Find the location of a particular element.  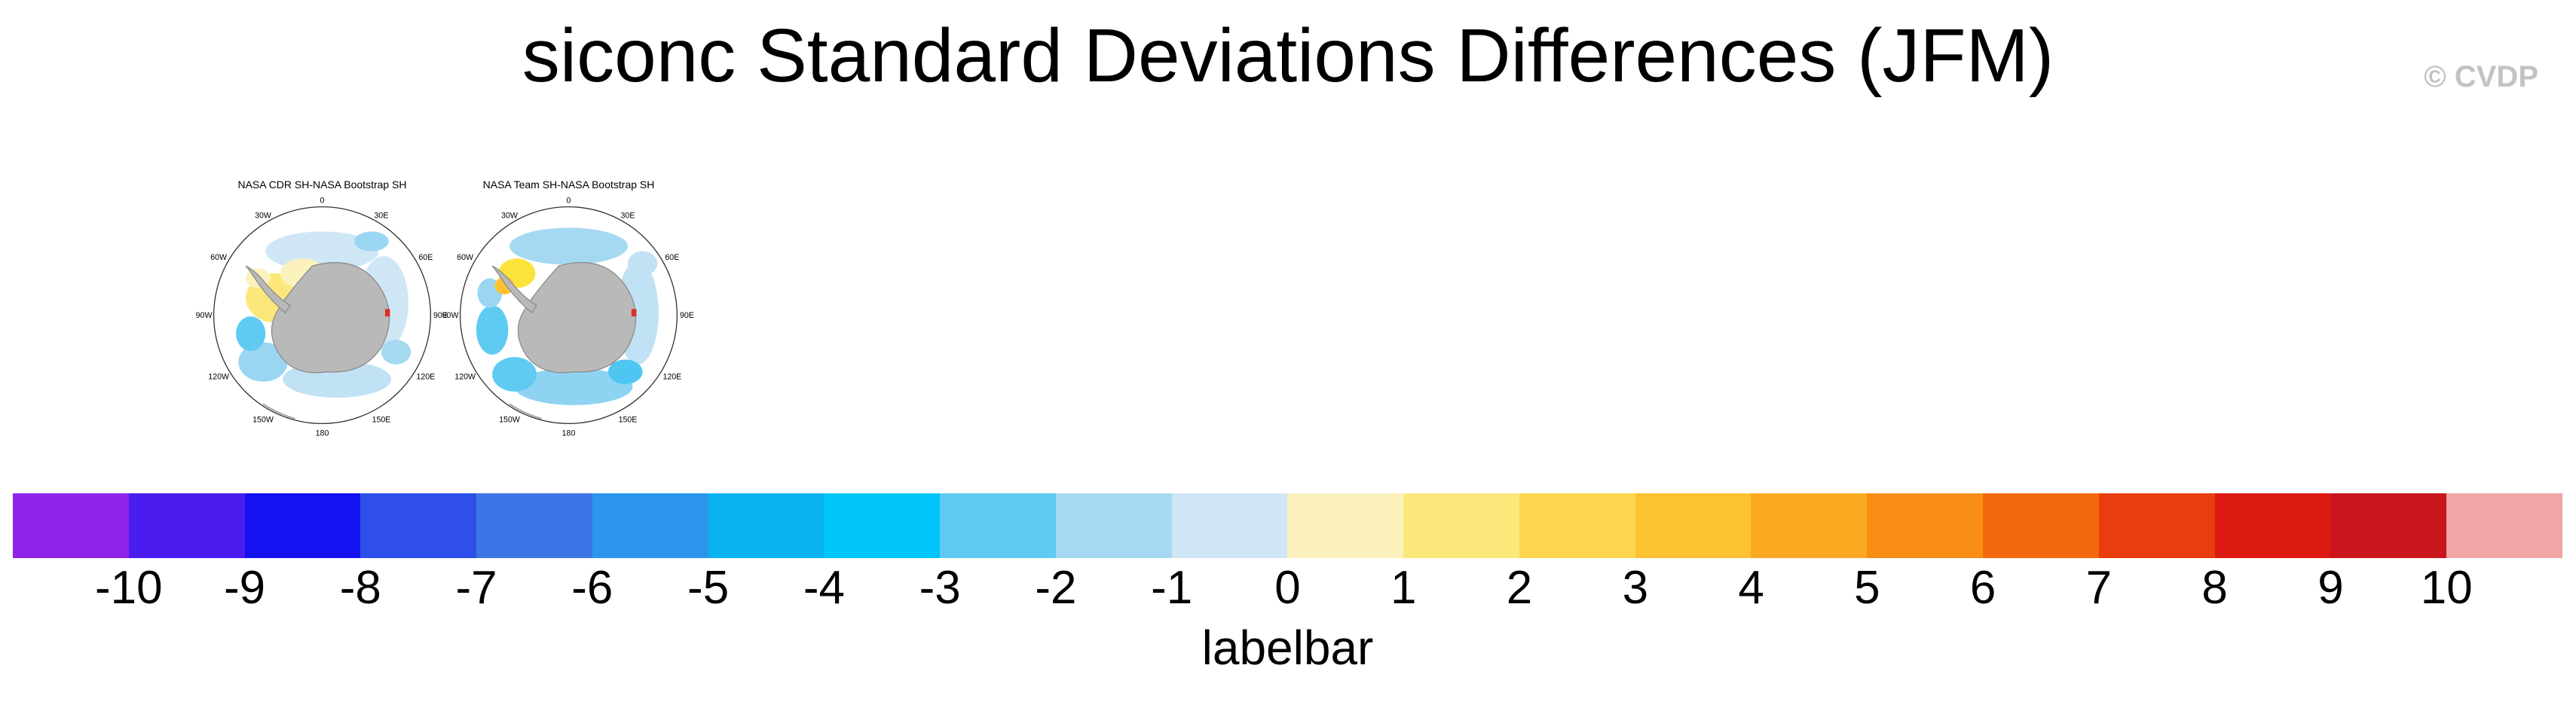

colorbar-tick-label: 2 is located at coordinates (1519, 588).